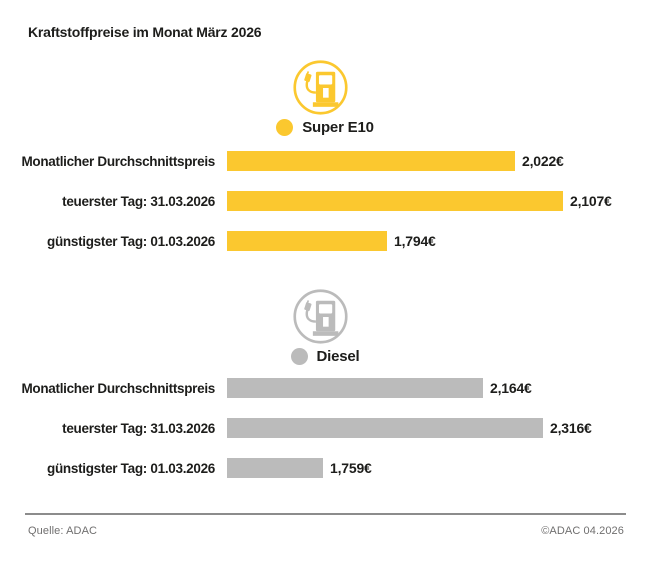 The height and width of the screenshot is (576, 650). What do you see at coordinates (299, 356) in the screenshot?
I see `legend-dot-diesel` at bounding box center [299, 356].